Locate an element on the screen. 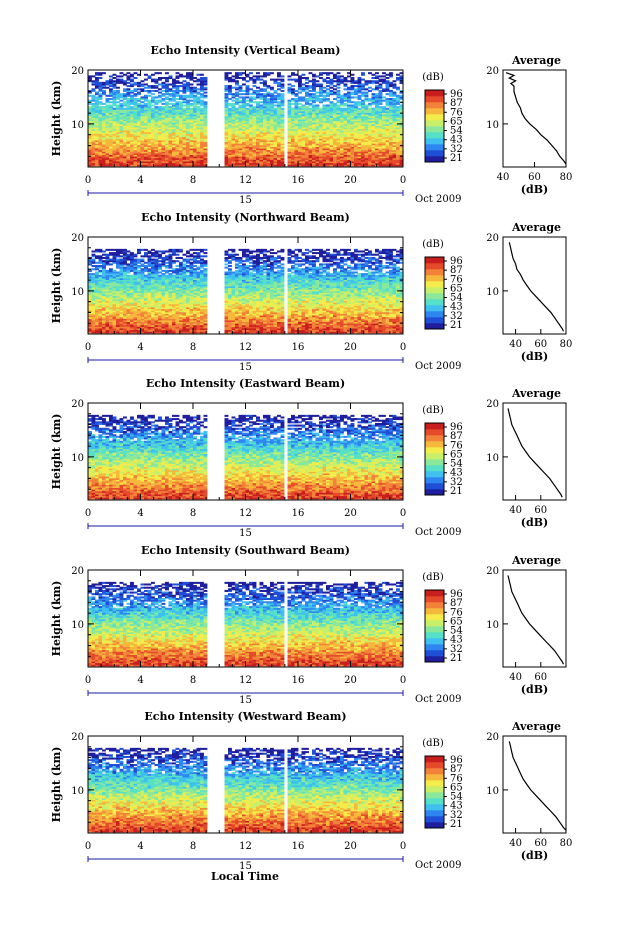 The image size is (621, 929). panel-title: Echo Intensity (Vertical Beam) is located at coordinates (245, 50).